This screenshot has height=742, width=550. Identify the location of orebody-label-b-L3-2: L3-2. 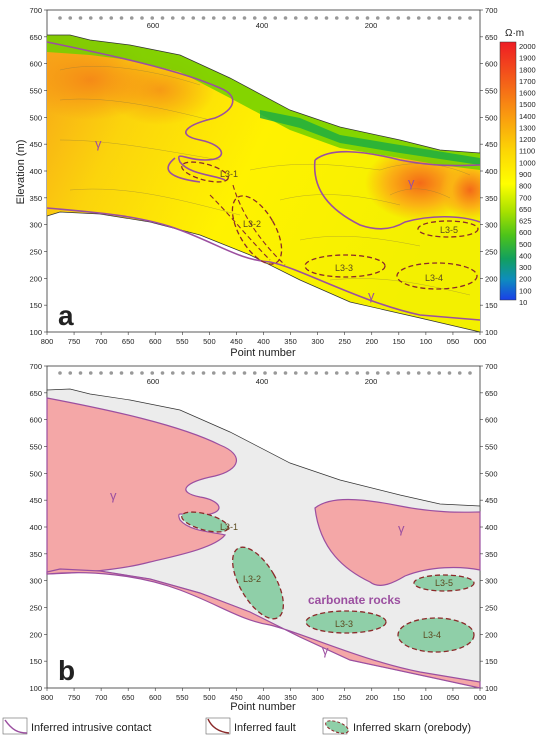
(252, 579).